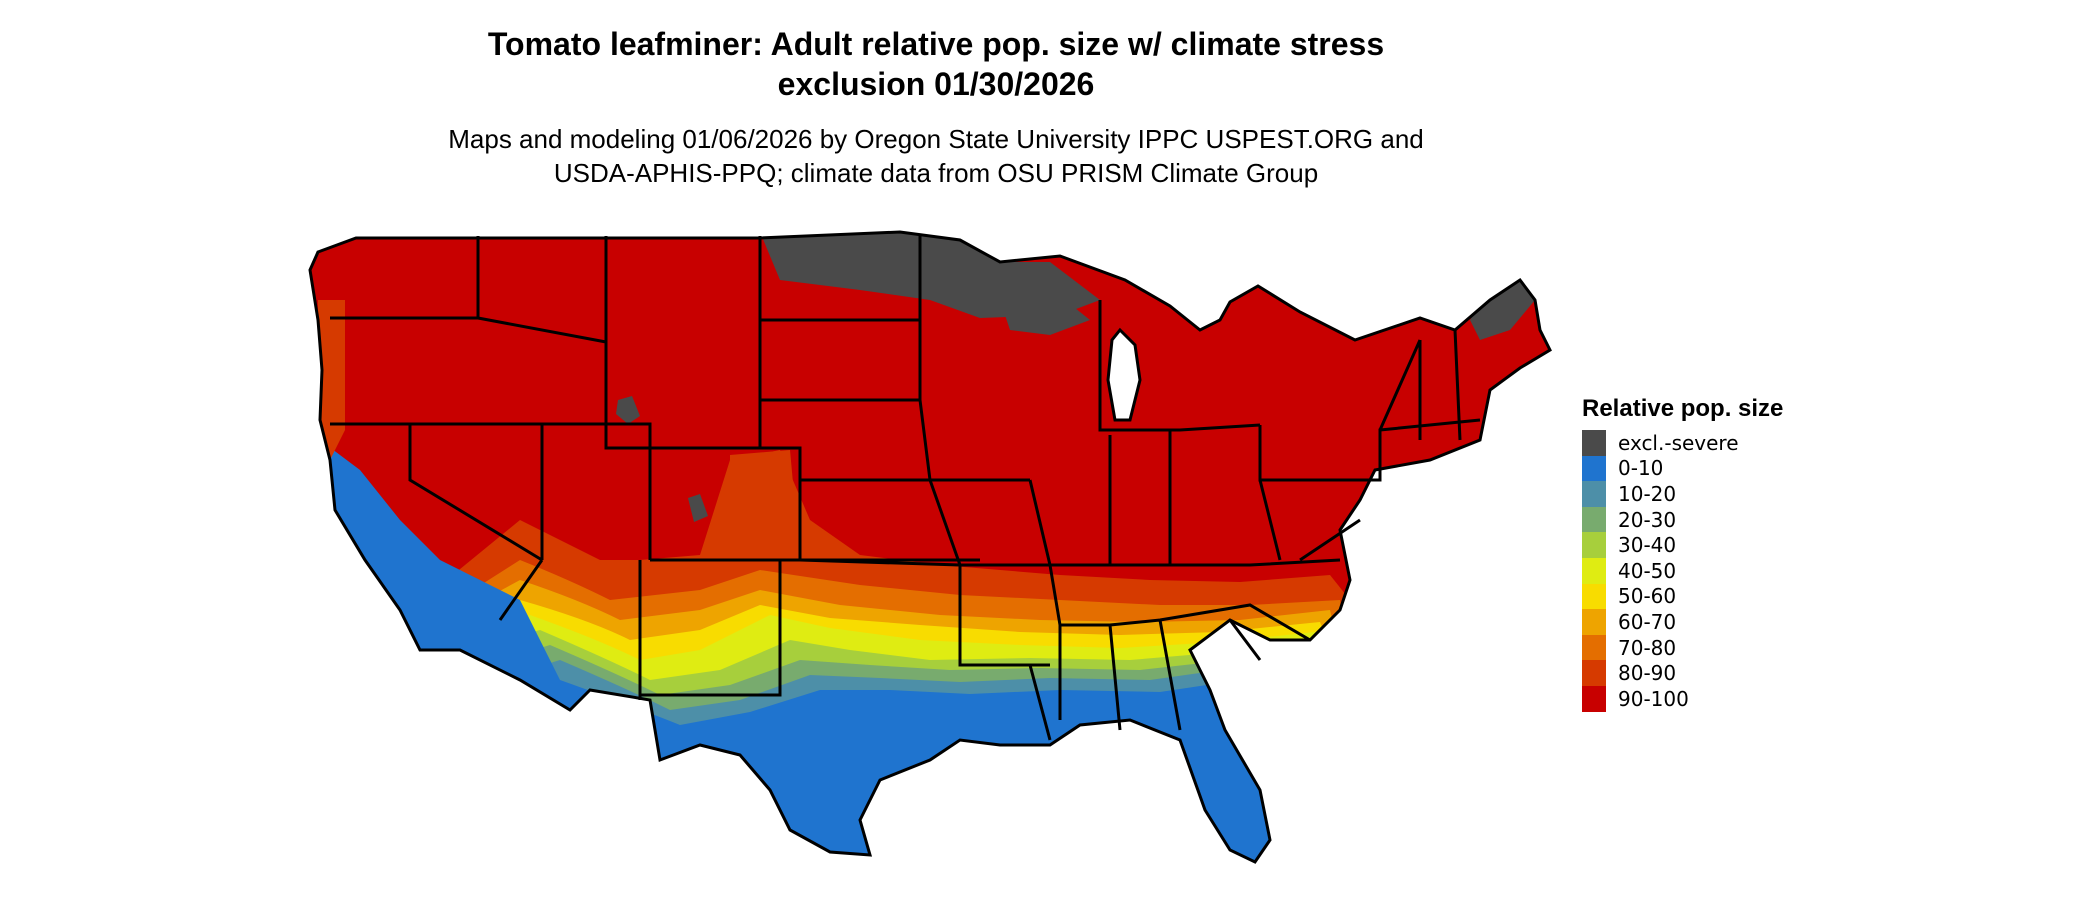 The height and width of the screenshot is (900, 2100). What do you see at coordinates (331, 380) in the screenshot?
I see `band-west-coast-warm` at bounding box center [331, 380].